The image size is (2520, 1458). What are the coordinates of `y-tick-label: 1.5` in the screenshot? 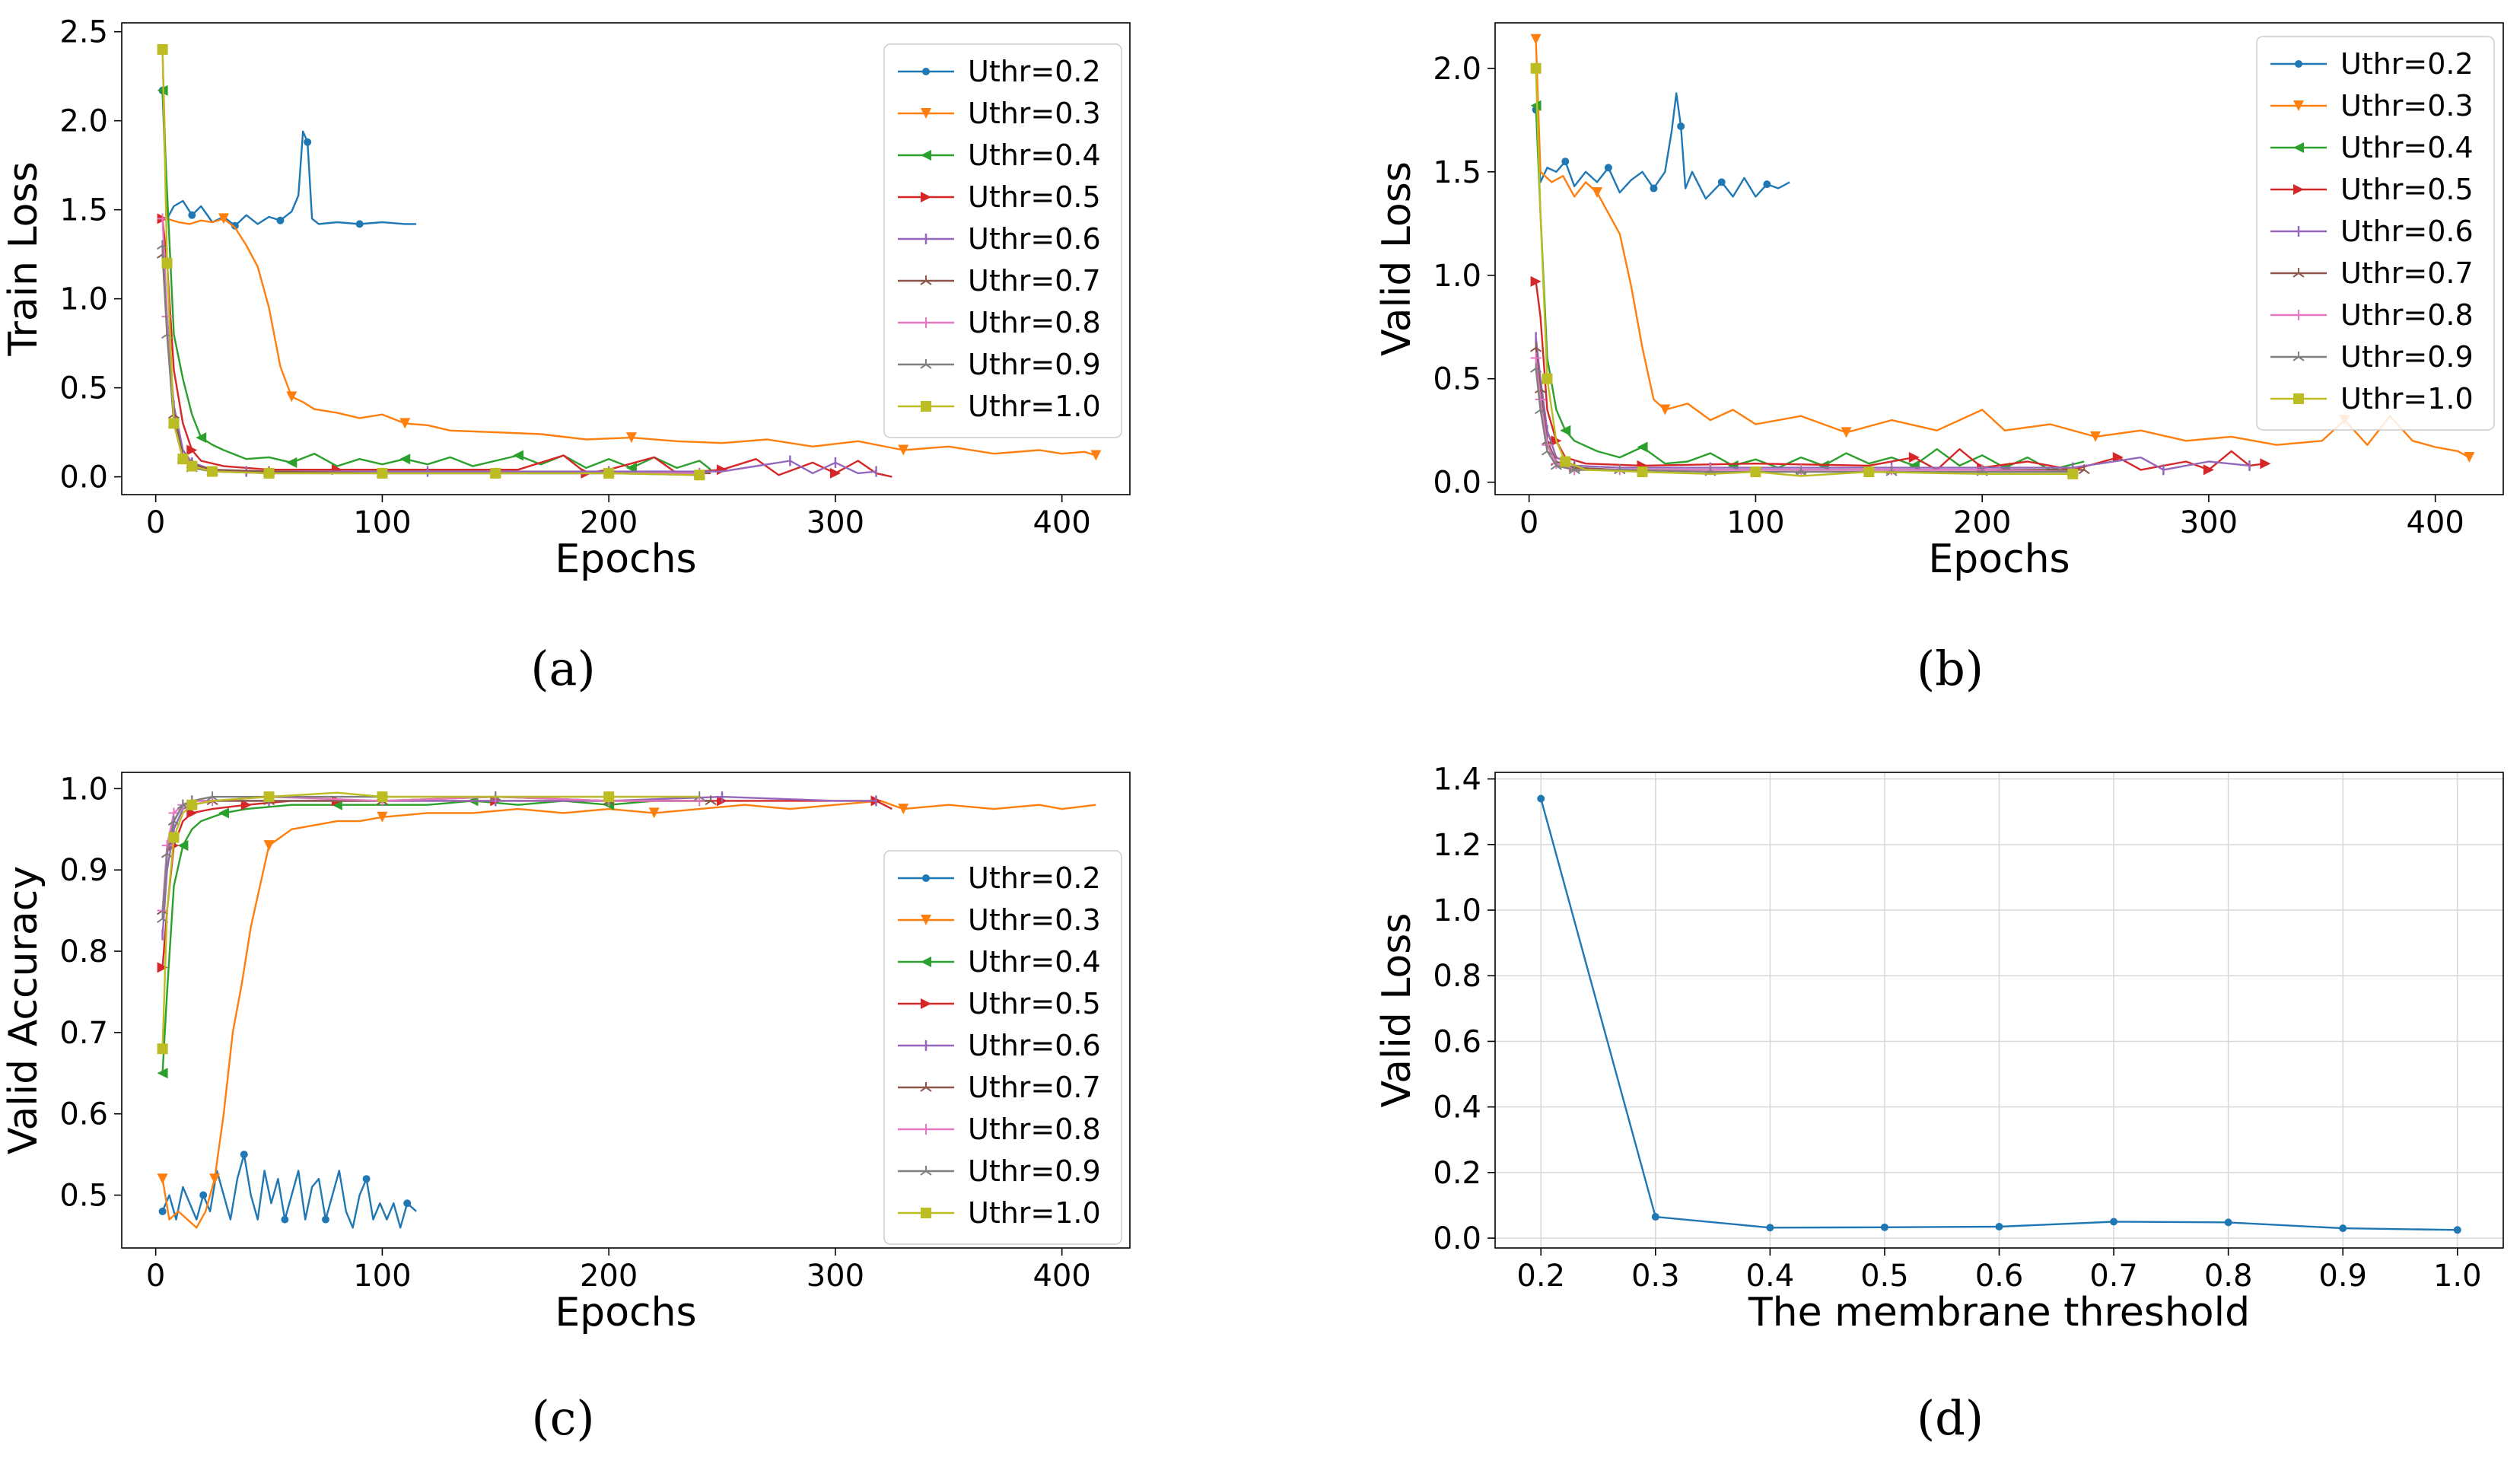 It's located at (1457, 173).